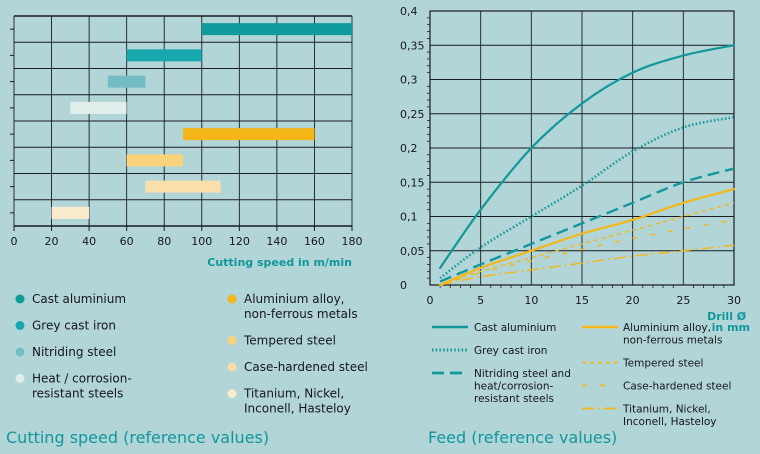  Describe the element at coordinates (522, 374) in the screenshot. I see `legend-label-line: Nitriding steel and` at that location.